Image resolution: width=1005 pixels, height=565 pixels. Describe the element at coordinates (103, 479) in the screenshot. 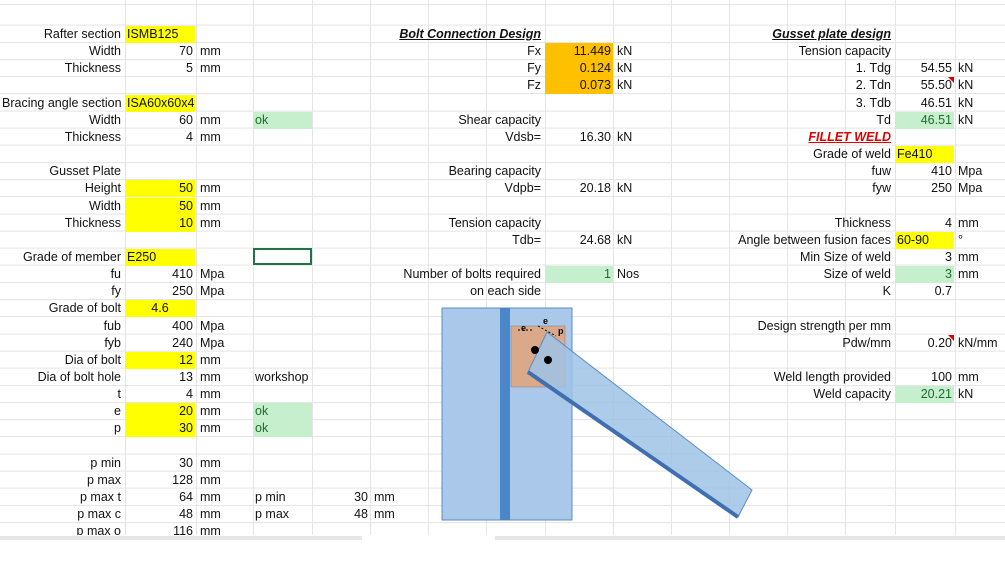

I see `label: p max` at that location.